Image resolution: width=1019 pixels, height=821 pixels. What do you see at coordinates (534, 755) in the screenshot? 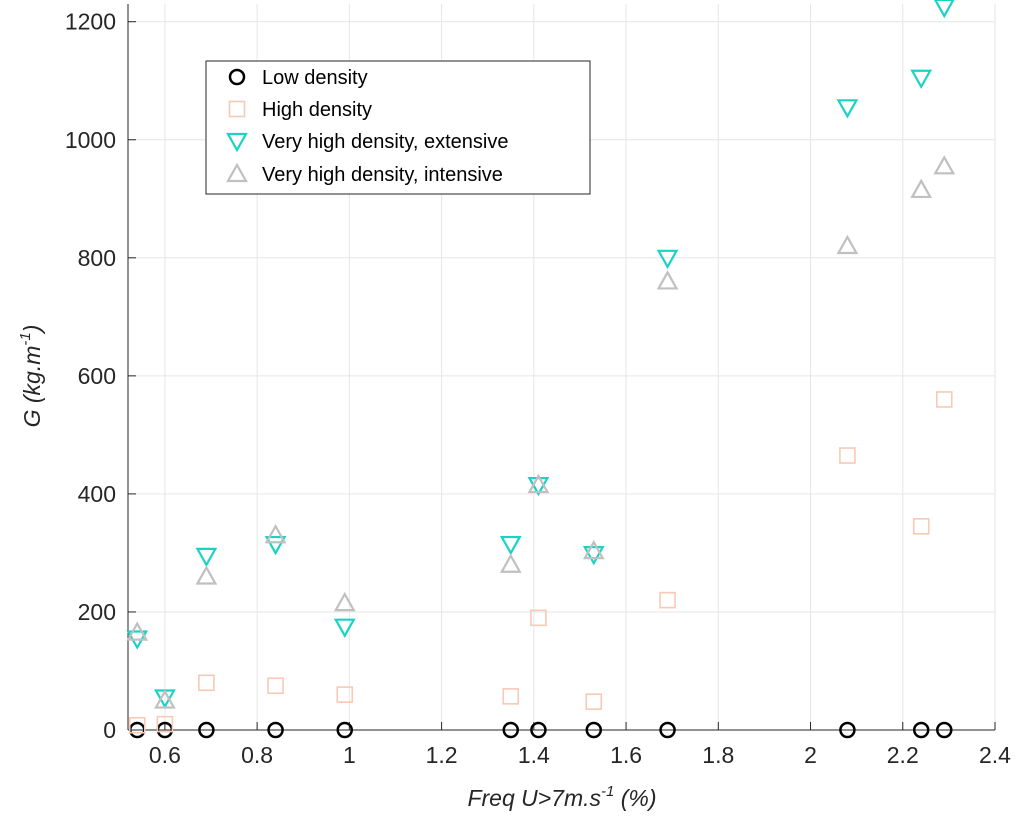
I see `x-tick-label: 1.4` at bounding box center [534, 755].